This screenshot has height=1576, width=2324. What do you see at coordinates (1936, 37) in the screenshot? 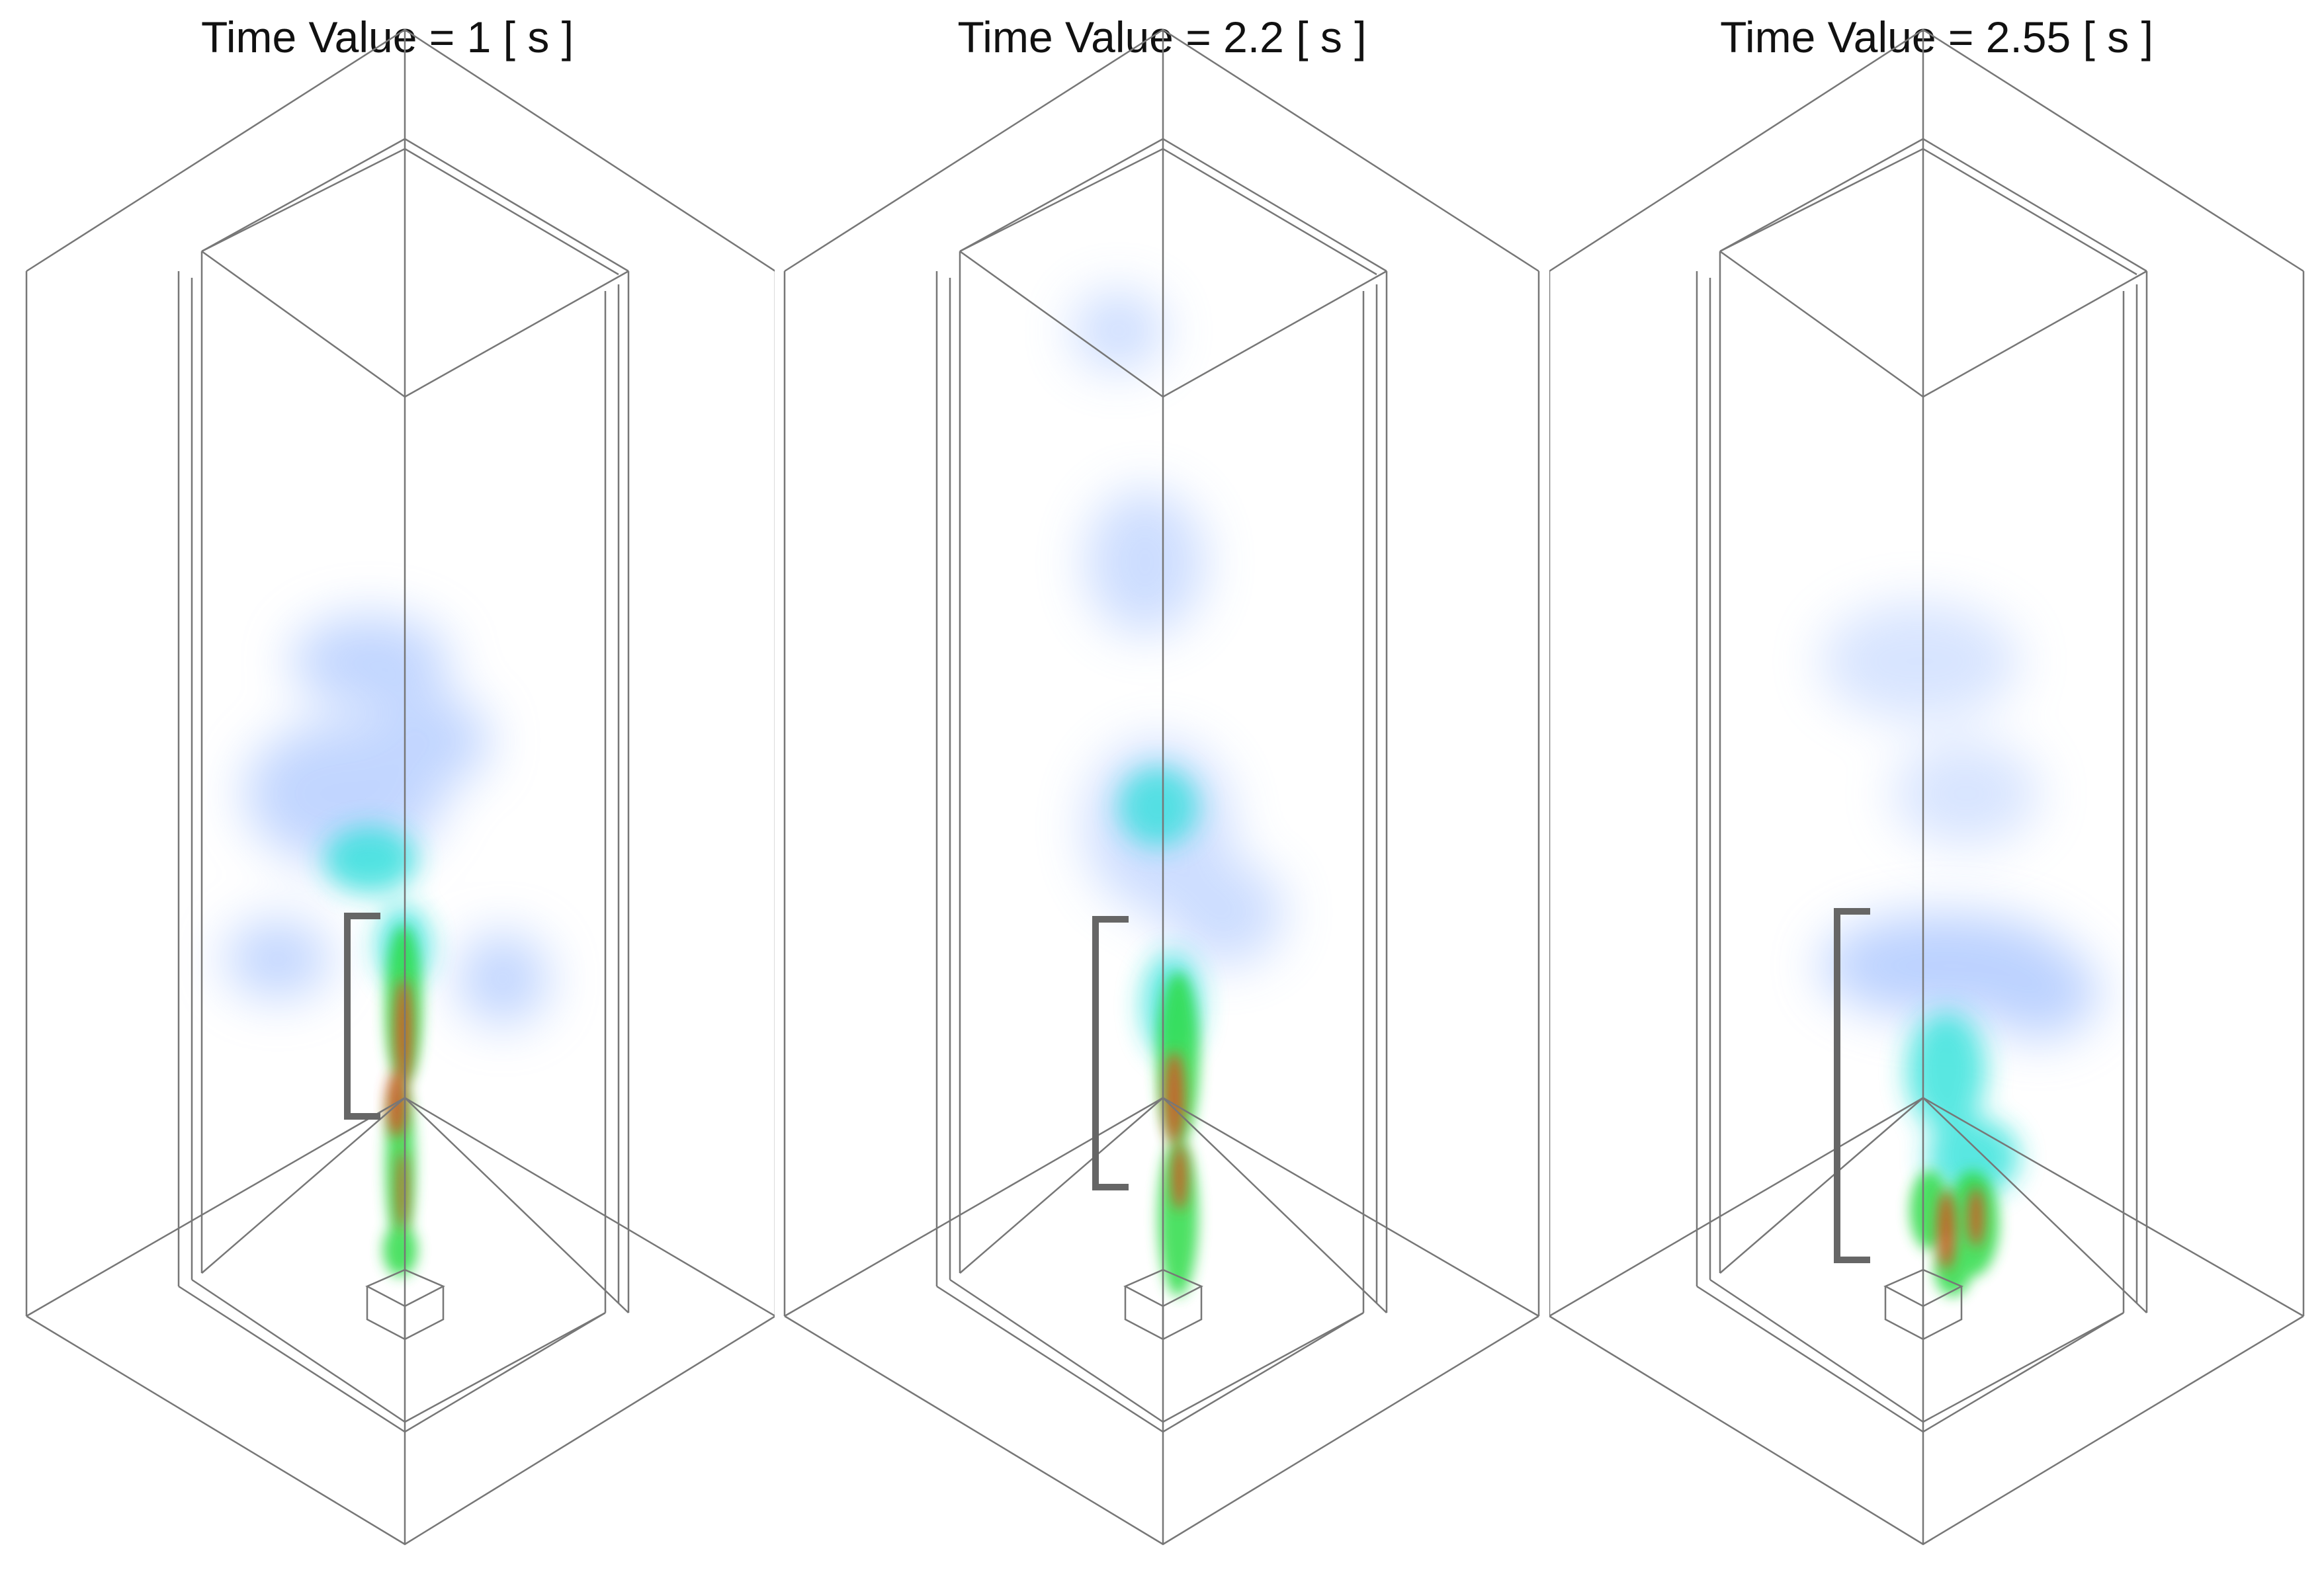
I see `panel-title: Time Value = 2.55 [ s ]` at bounding box center [1936, 37].